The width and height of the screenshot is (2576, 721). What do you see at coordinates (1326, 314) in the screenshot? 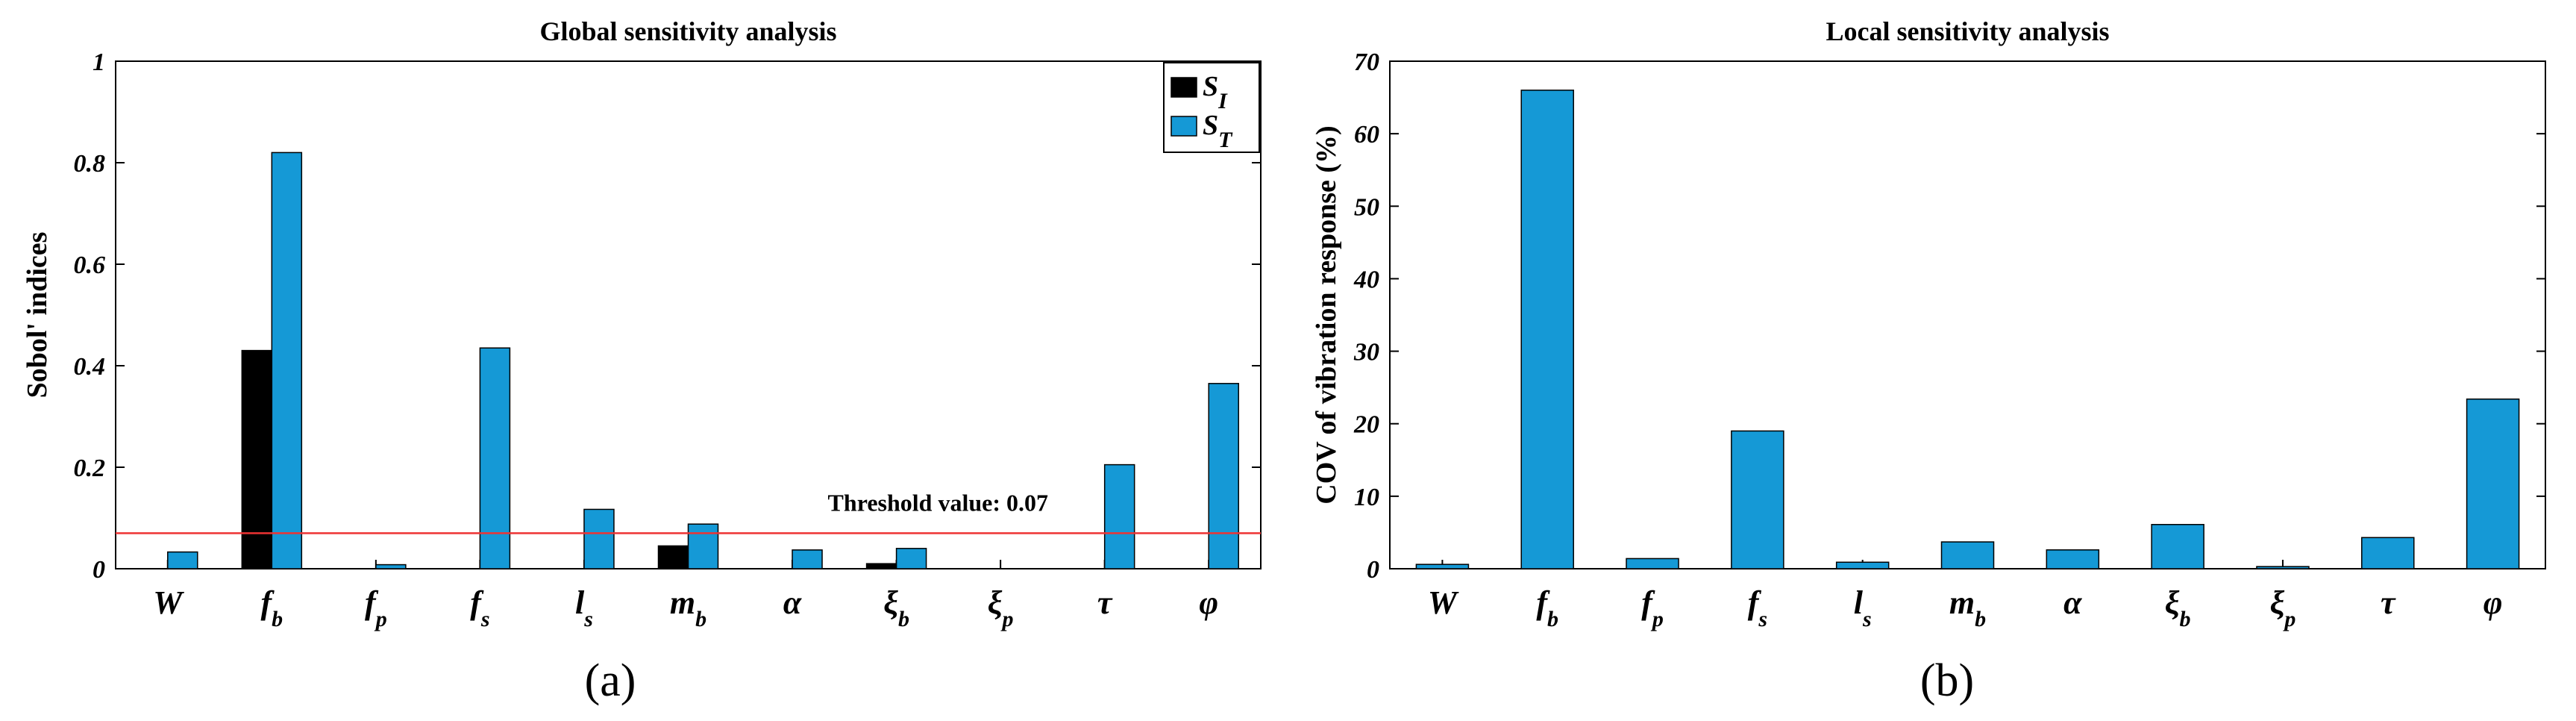
I see `y-axis-label: COV of vibration response (%)` at bounding box center [1326, 314].